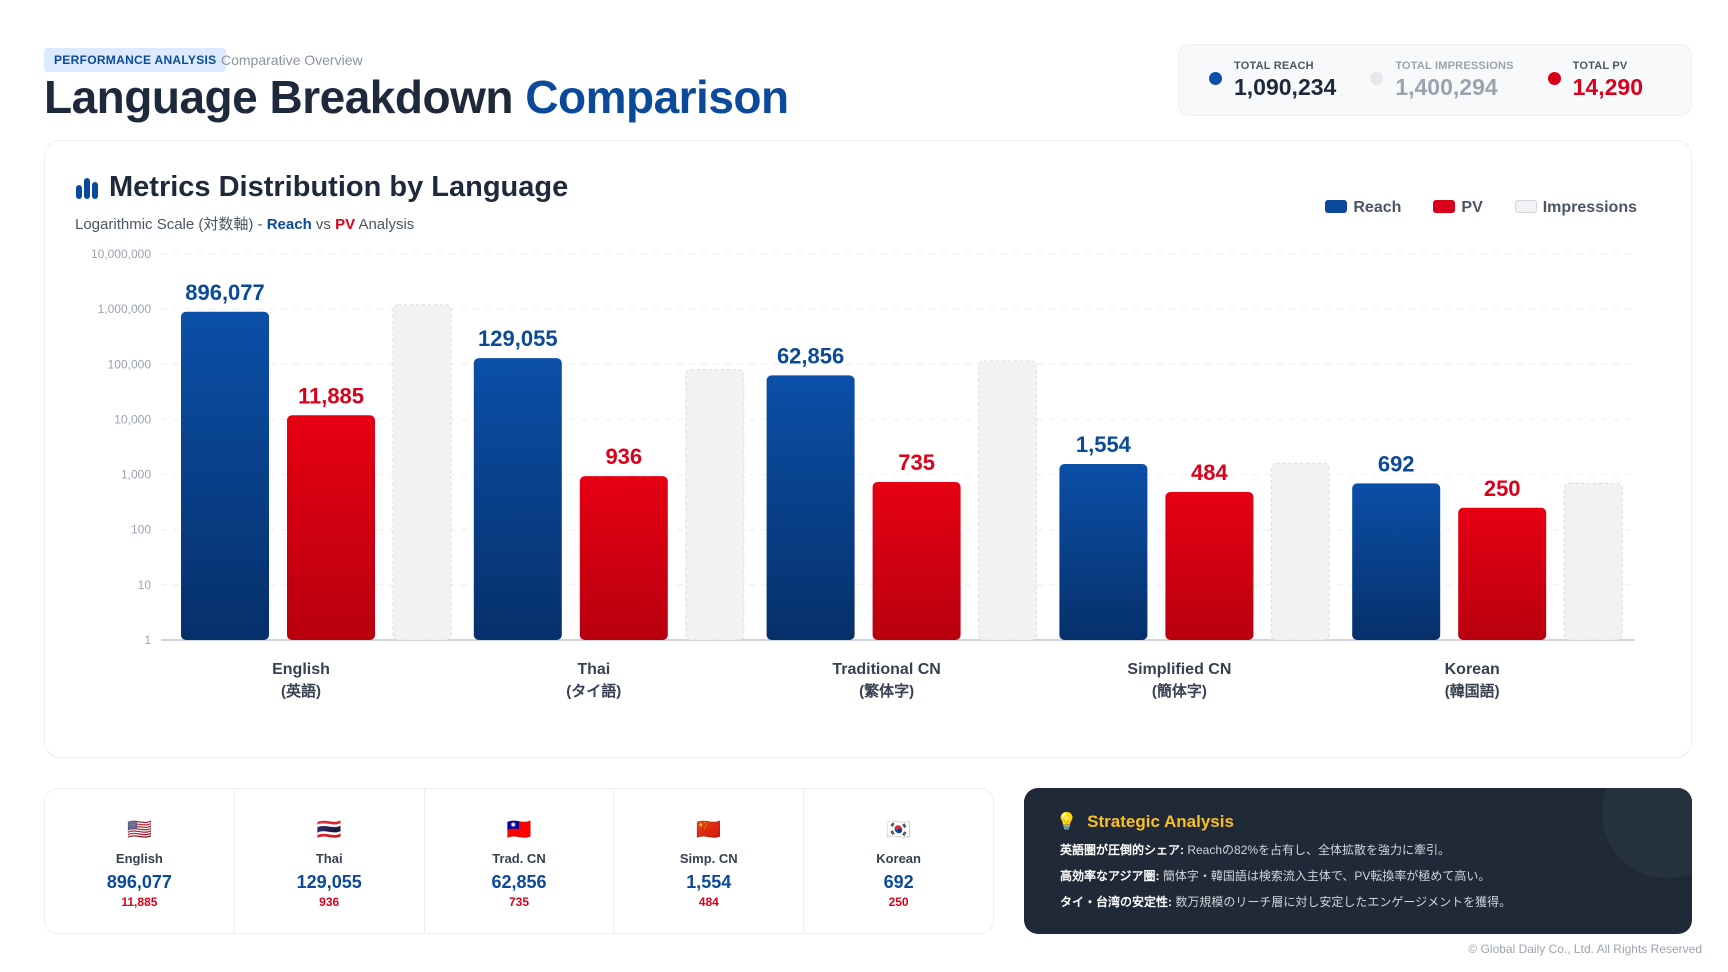 This screenshot has height=972, width=1728. What do you see at coordinates (519, 858) in the screenshot?
I see `language-name: Trad. CN` at bounding box center [519, 858].